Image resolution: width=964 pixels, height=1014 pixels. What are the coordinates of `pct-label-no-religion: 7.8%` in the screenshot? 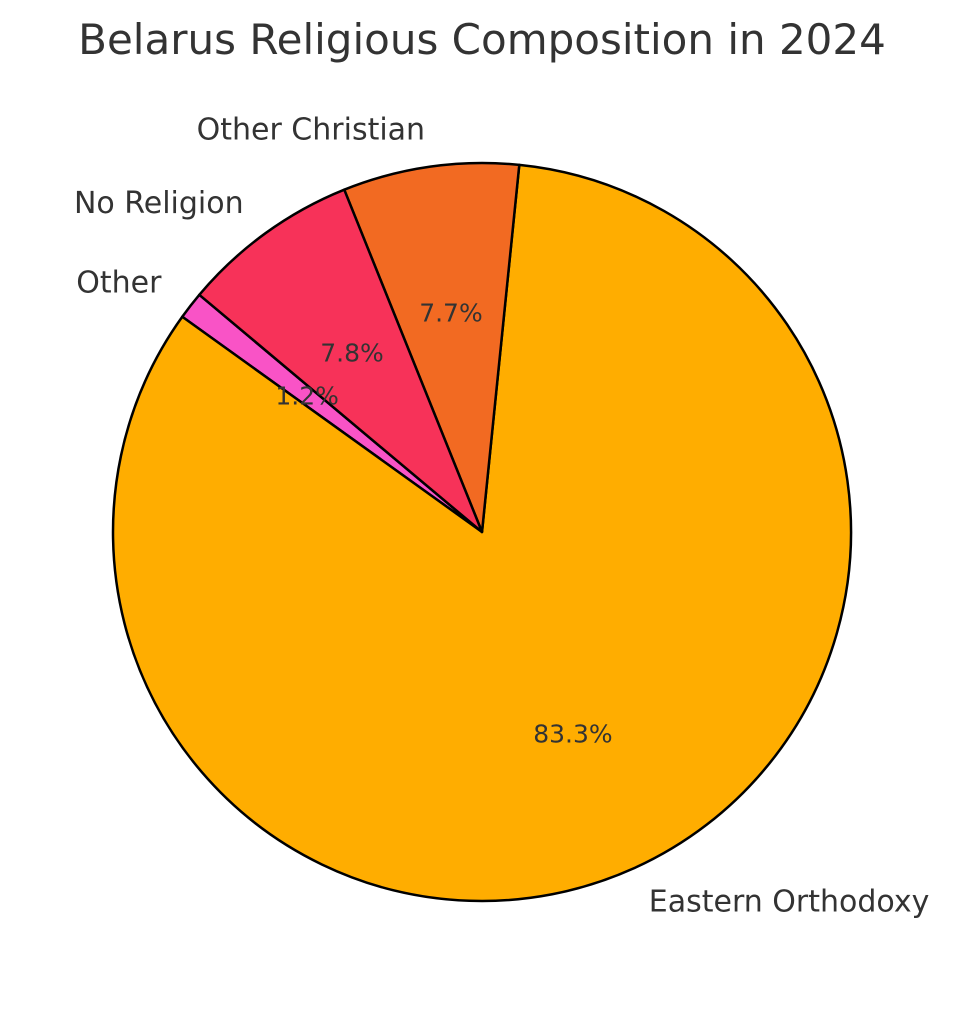 It's located at (352, 352).